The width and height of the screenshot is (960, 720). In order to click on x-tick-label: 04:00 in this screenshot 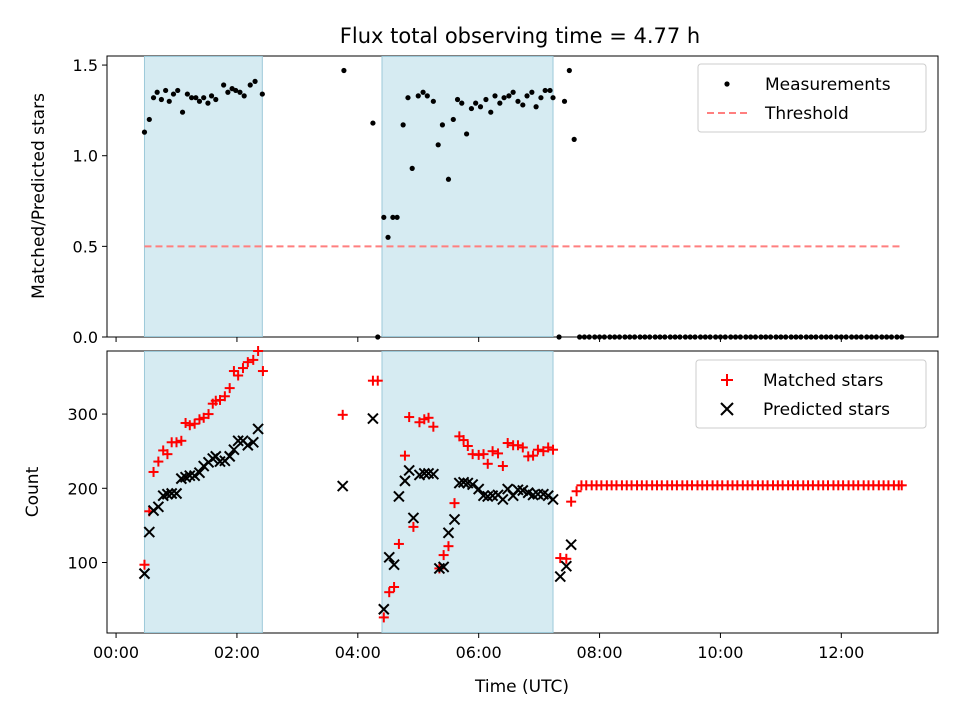, I will do `click(358, 652)`.